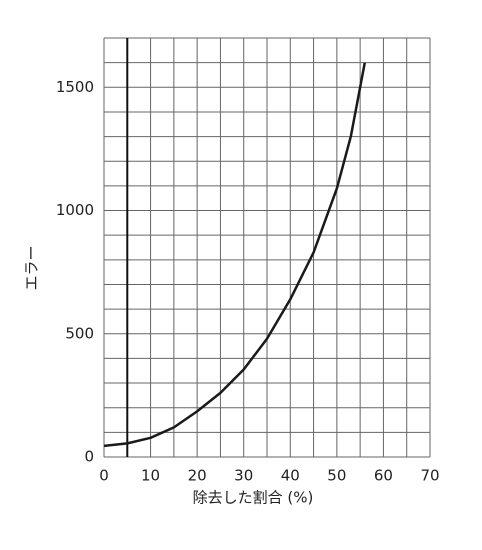 Image resolution: width=482 pixels, height=550 pixels. Describe the element at coordinates (75, 87) in the screenshot. I see `y-tick-label: 1500` at that location.